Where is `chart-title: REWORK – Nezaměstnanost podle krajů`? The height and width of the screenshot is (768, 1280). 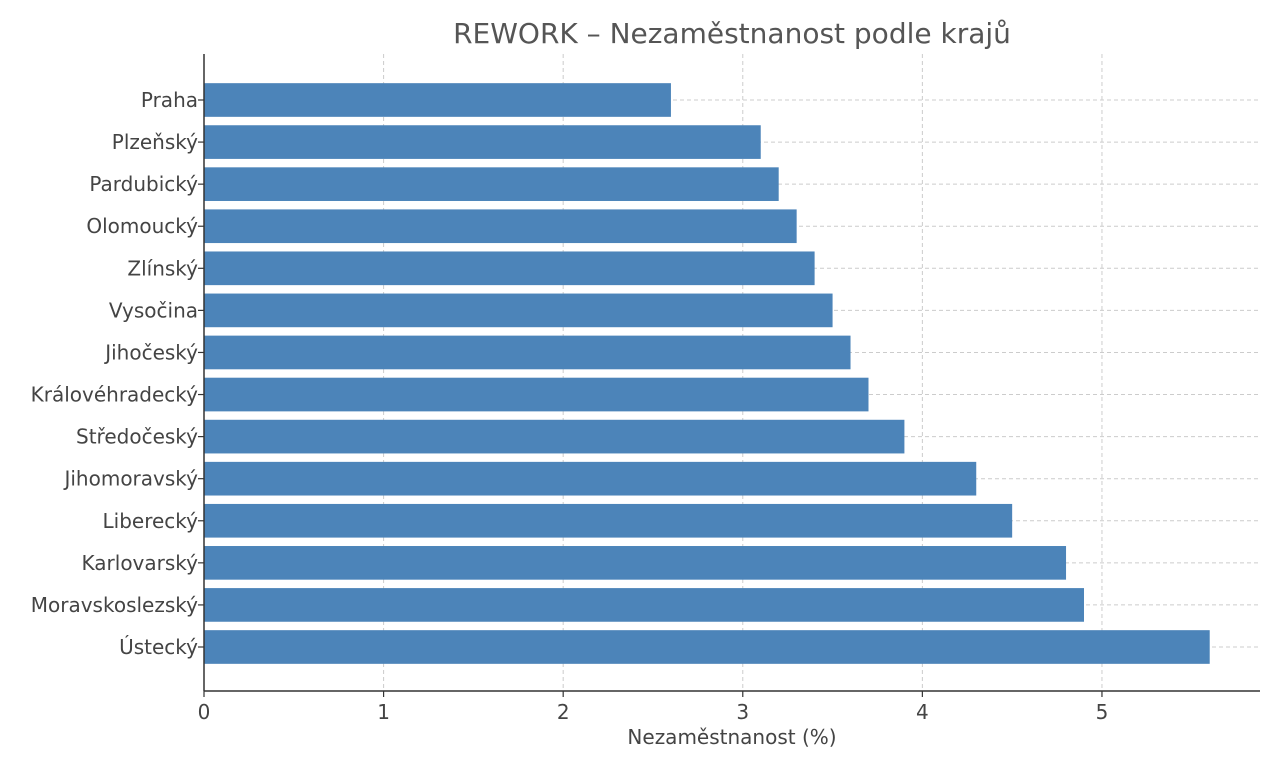 chart-title: REWORK – Nezaměstnanost podle krajů is located at coordinates (732, 33).